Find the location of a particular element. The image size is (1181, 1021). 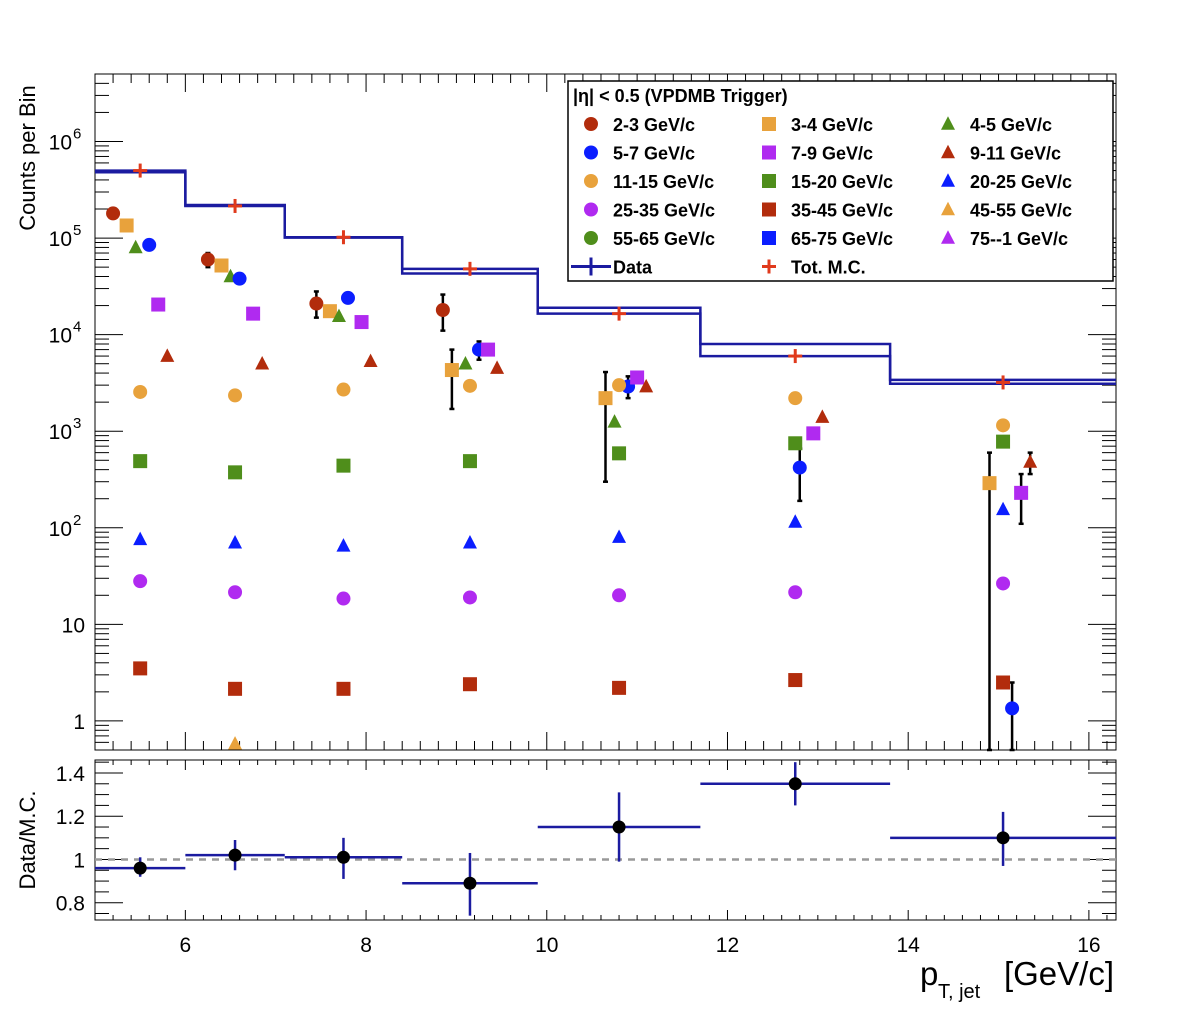

series-45-55-gev-c is located at coordinates (235, 743).